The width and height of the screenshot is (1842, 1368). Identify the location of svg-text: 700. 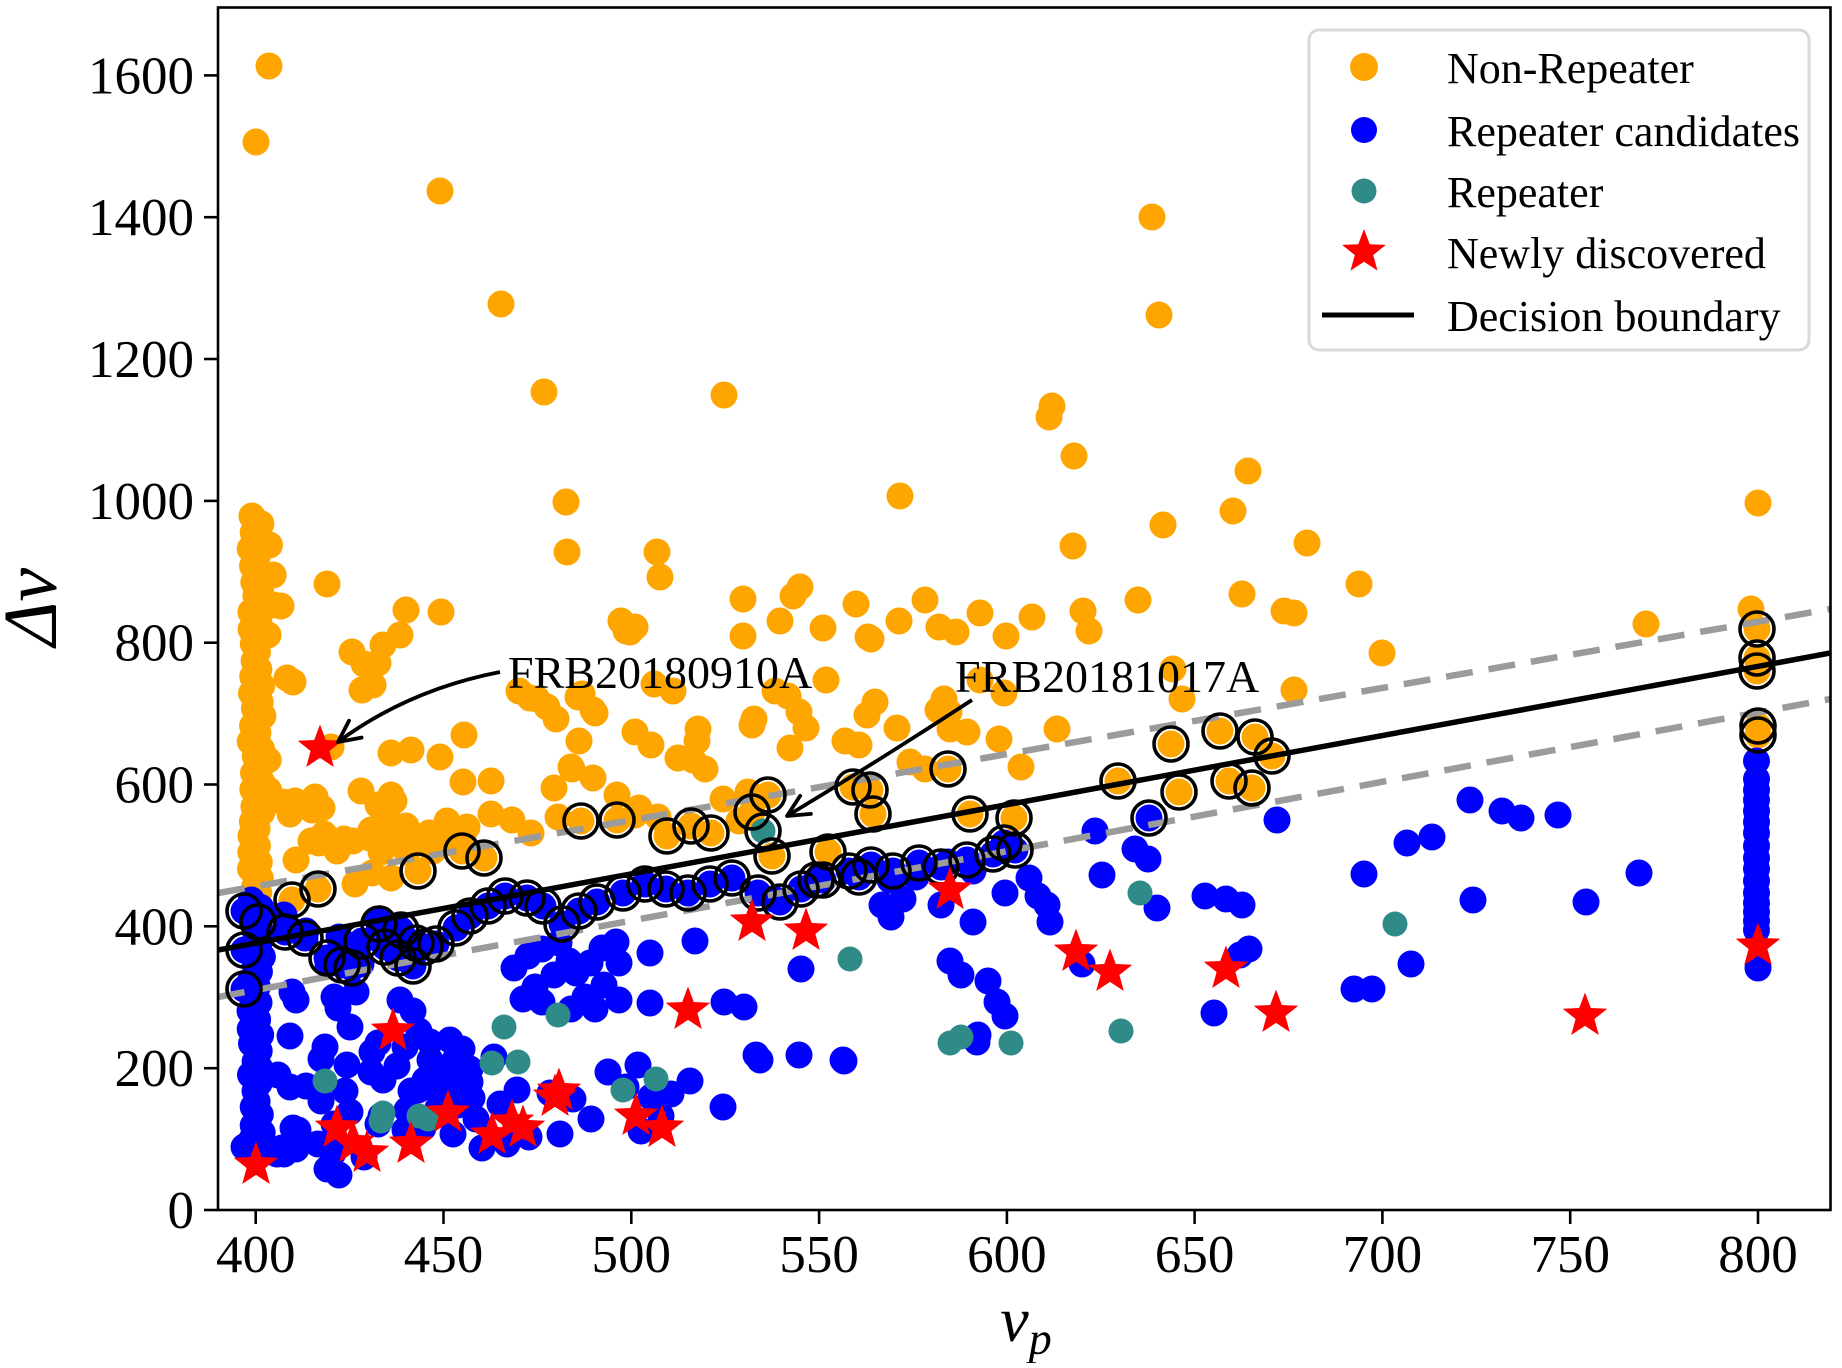
(1383, 1255).